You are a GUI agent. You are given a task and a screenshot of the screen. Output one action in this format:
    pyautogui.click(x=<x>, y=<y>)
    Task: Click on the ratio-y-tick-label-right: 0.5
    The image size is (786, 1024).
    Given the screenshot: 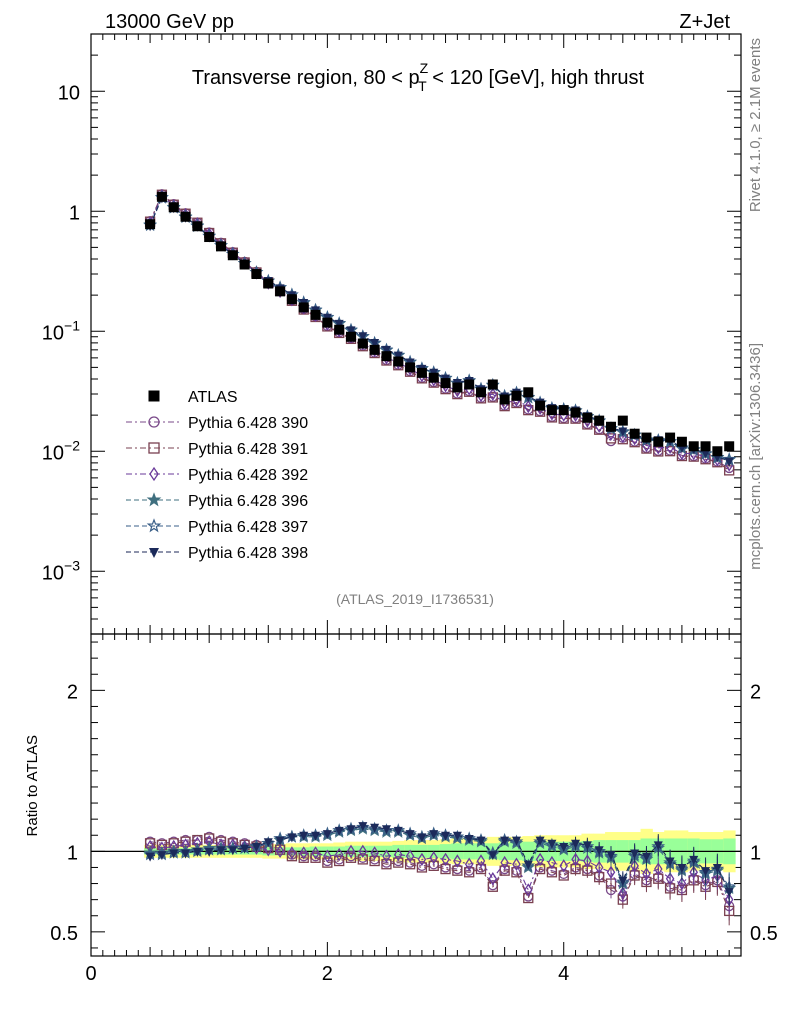 What is the action you would take?
    pyautogui.click(x=764, y=934)
    